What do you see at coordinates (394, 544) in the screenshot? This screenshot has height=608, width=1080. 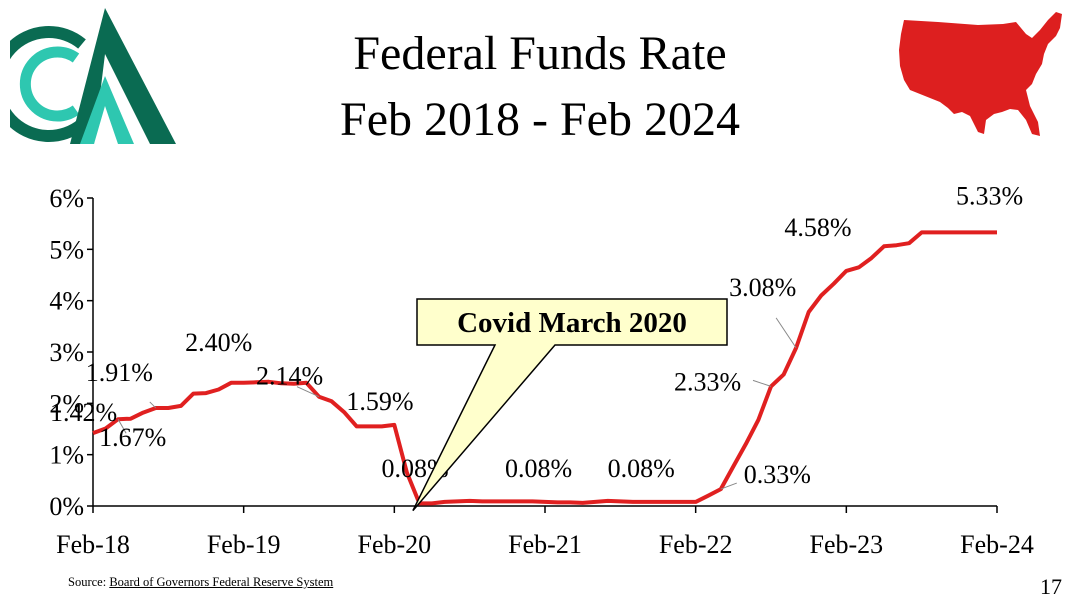 I see `x-tick-label: Feb-20` at bounding box center [394, 544].